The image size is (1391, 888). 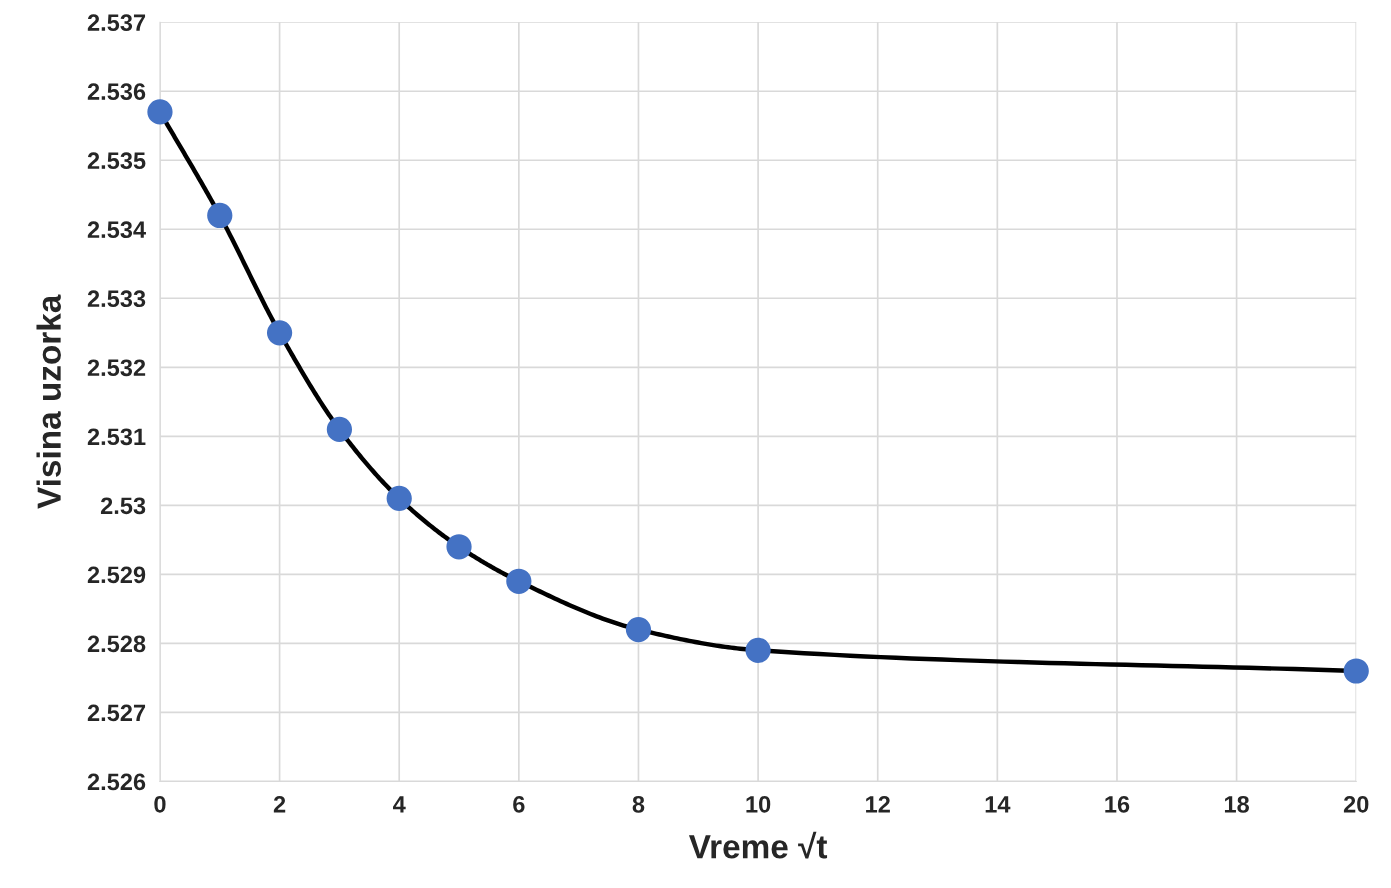 I want to click on x-tick-label: 6, so click(x=519, y=804).